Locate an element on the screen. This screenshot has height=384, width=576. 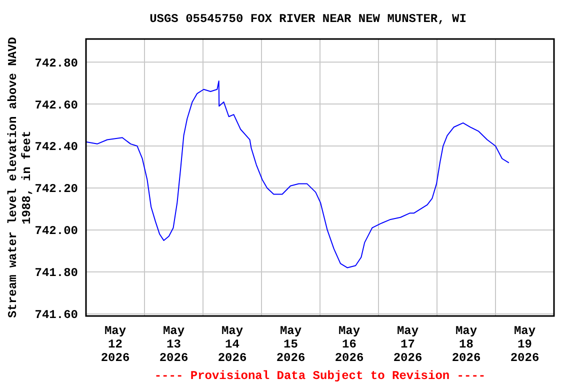
y-tick-label: 742.40 is located at coordinates (56, 147).